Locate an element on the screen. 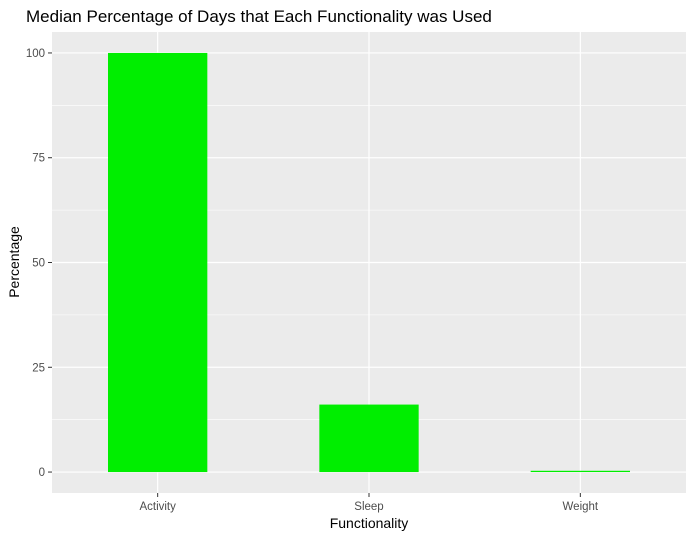 The width and height of the screenshot is (694, 538). y-tick-label: 25 is located at coordinates (38, 368).